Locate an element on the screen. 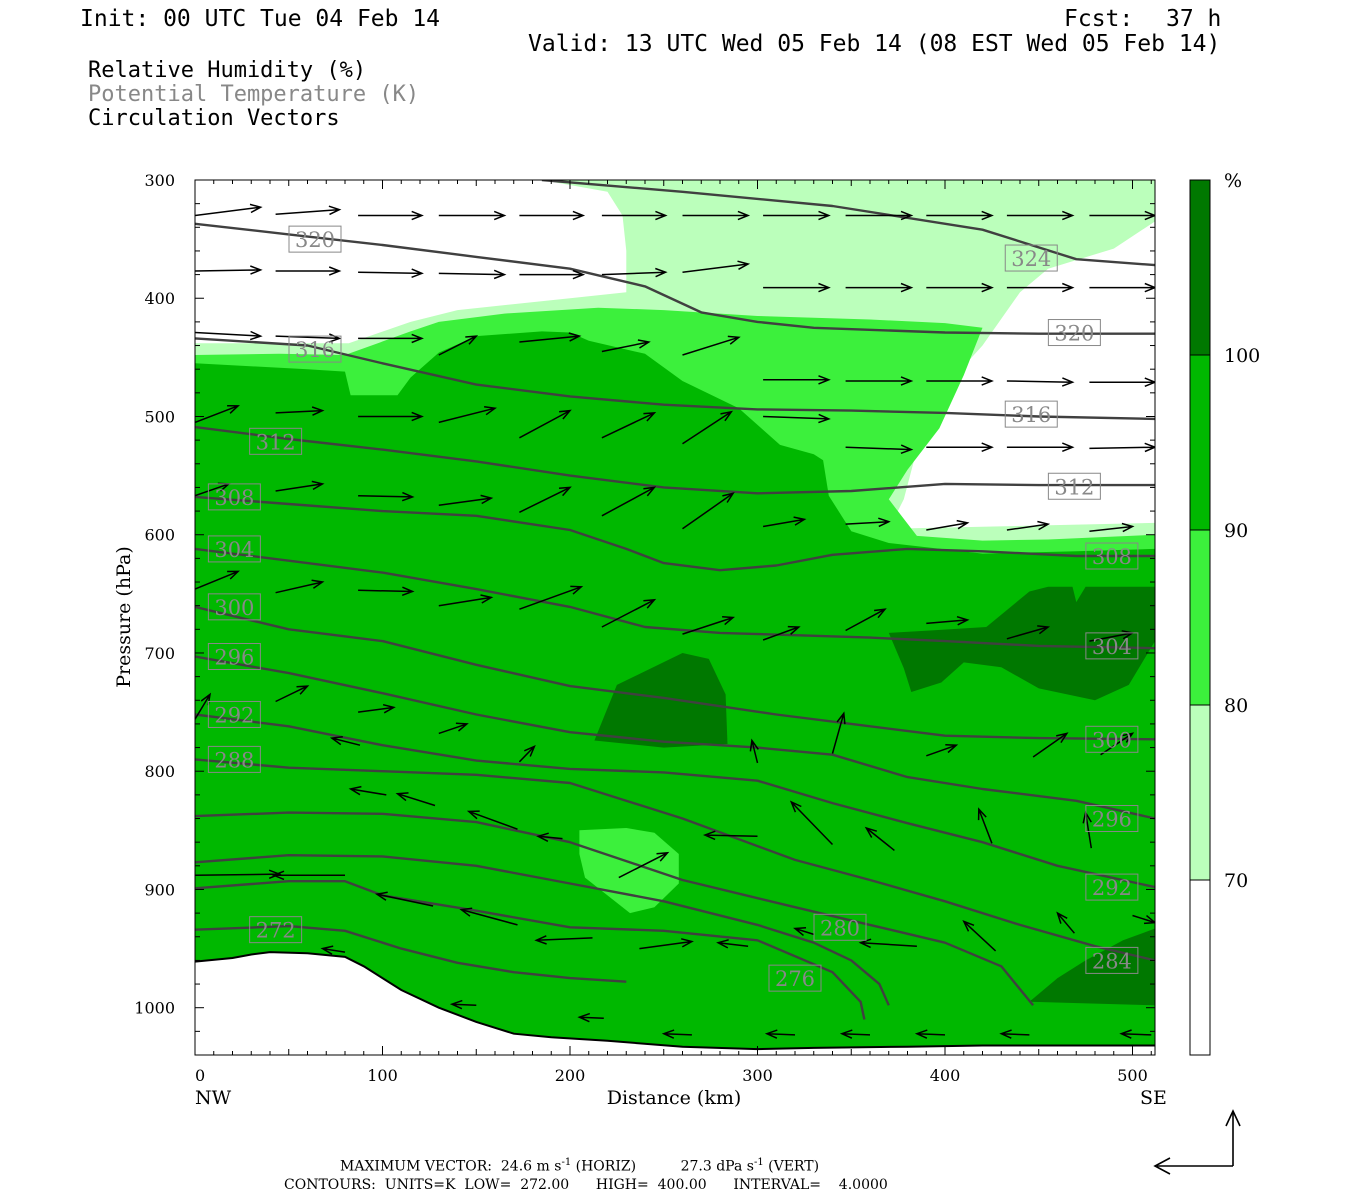  contour-label-304: 304 is located at coordinates (1112, 647).